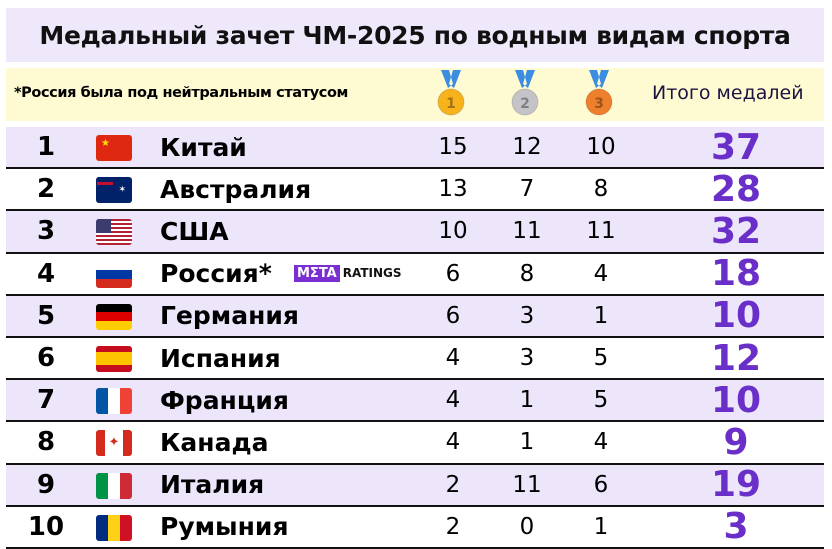 This screenshot has height=549, width=832. Describe the element at coordinates (415, 274) in the screenshot. I see `table-row: 4 Россия* MΣTA RATINGS 6 8 4 18` at that location.